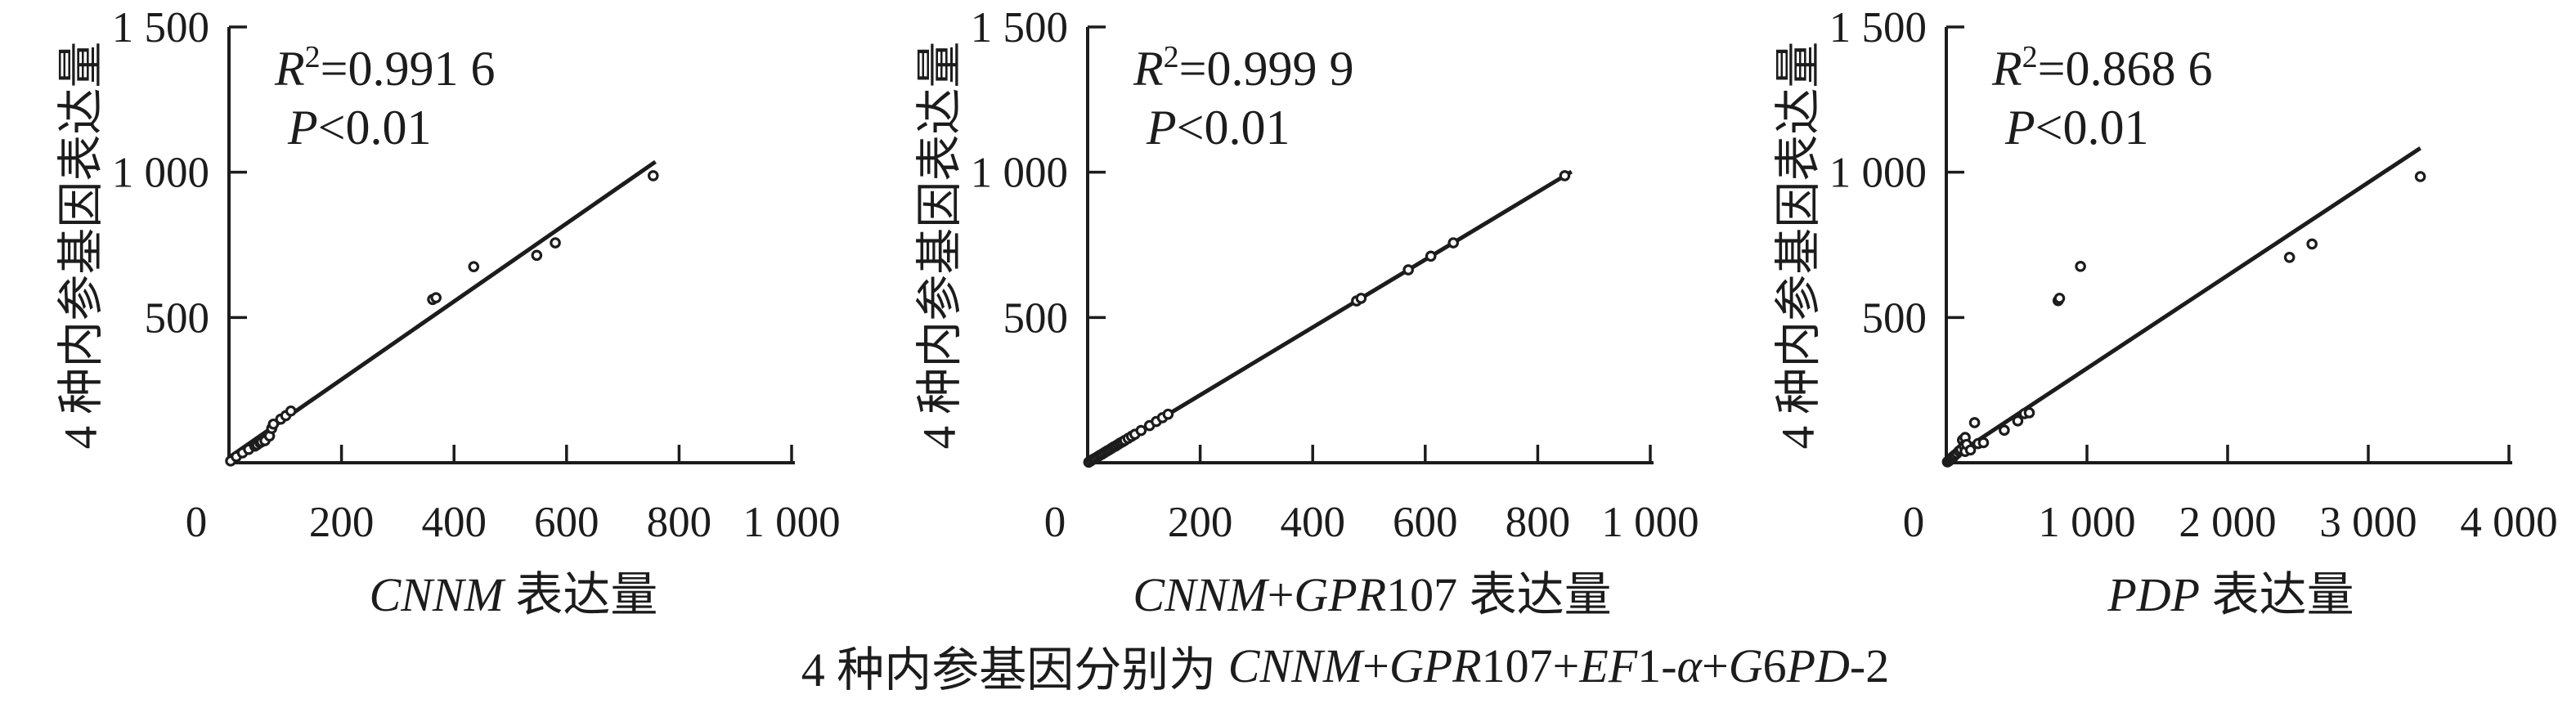 The height and width of the screenshot is (708, 2576). I want to click on axis-title-segment: 107, so click(1422, 594).